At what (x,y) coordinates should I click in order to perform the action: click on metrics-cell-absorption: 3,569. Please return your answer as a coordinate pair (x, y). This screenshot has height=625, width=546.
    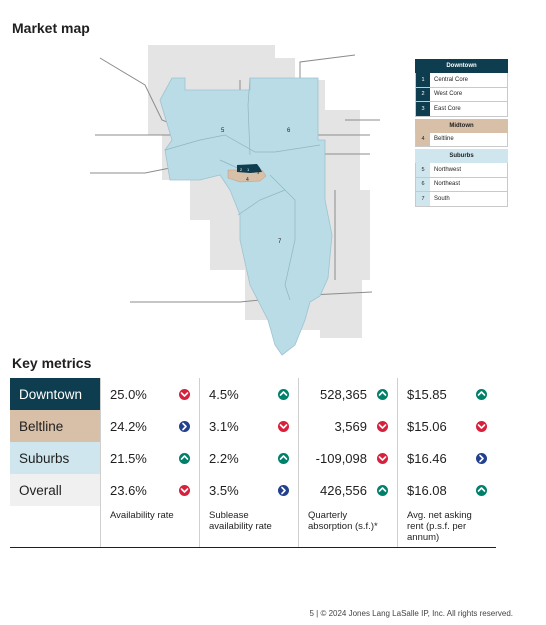
    Looking at the image, I should click on (347, 426).